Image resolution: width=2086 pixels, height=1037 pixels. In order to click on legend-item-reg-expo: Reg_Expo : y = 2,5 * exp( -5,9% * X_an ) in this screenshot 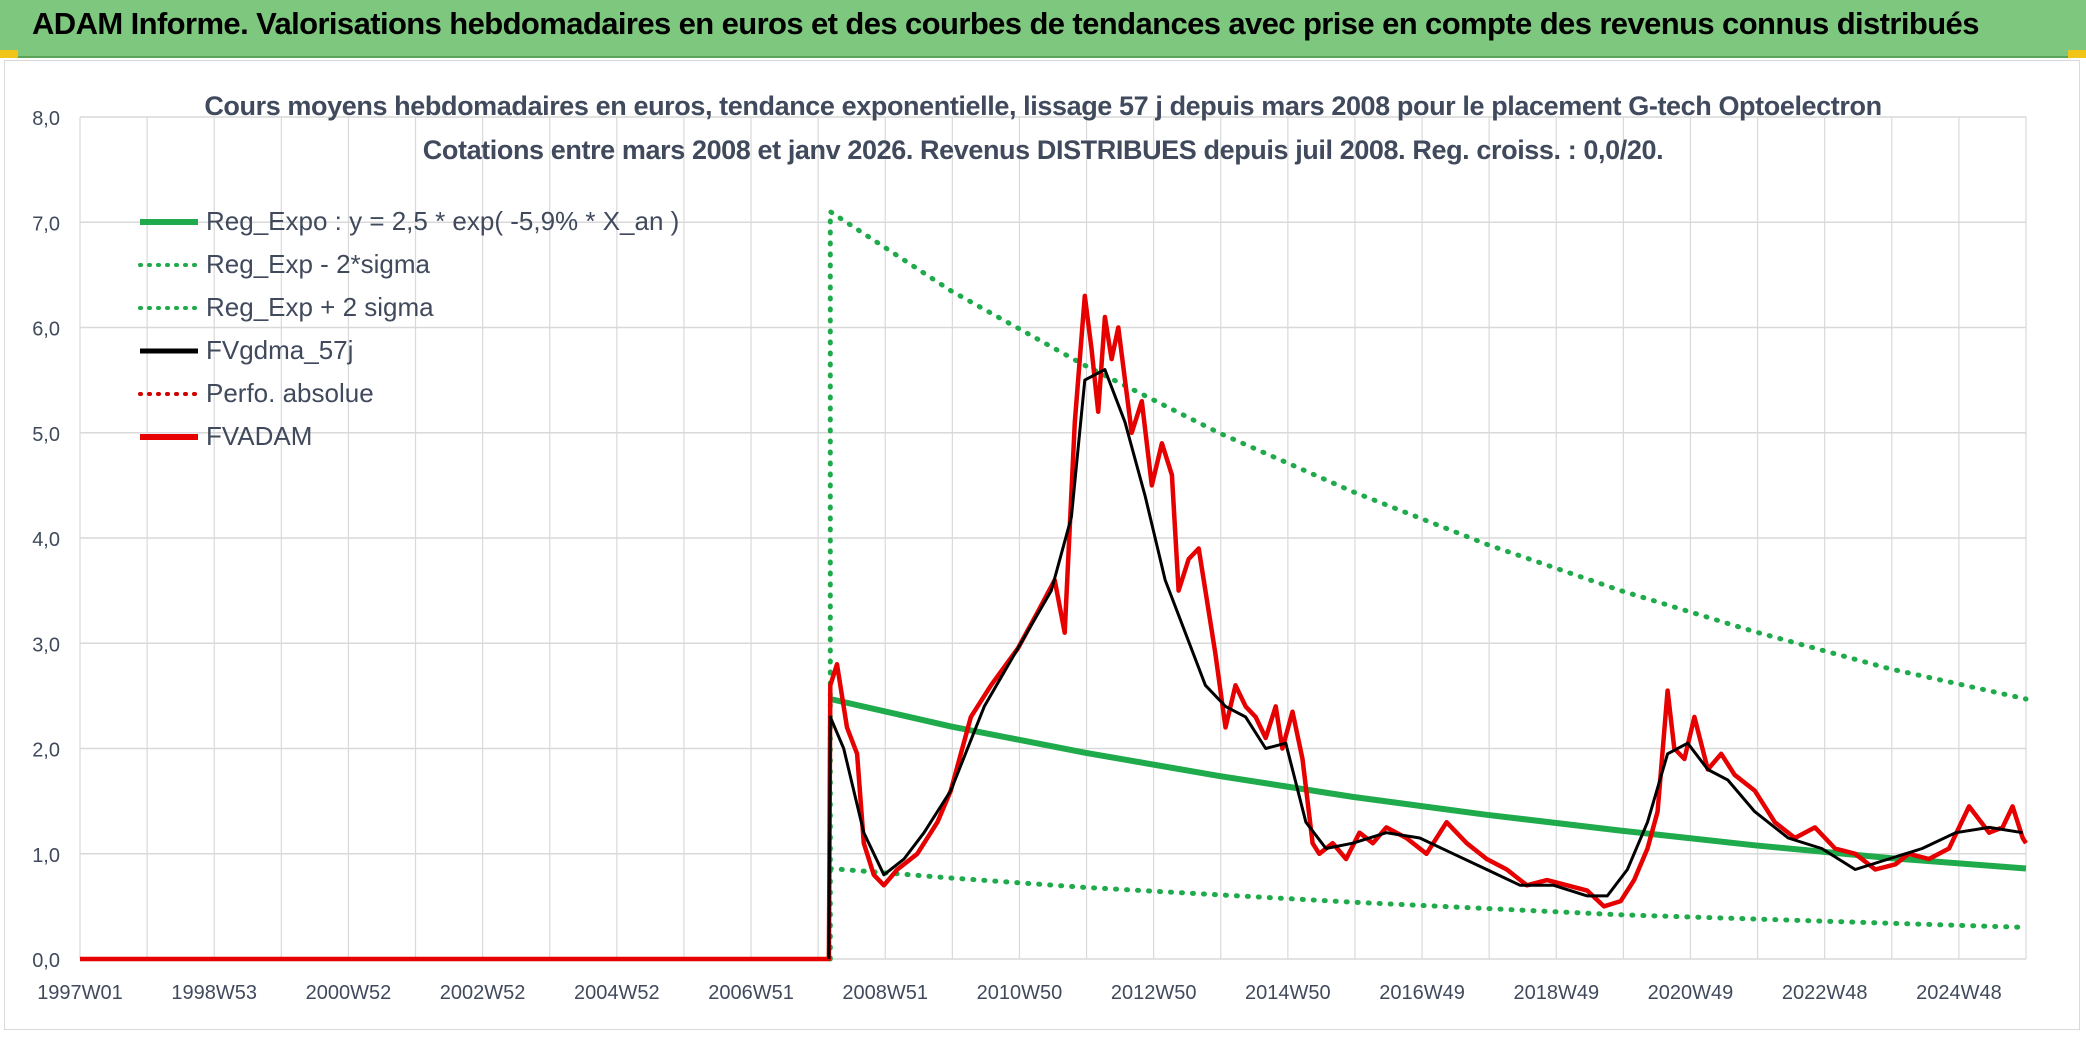, I will do `click(408, 221)`.